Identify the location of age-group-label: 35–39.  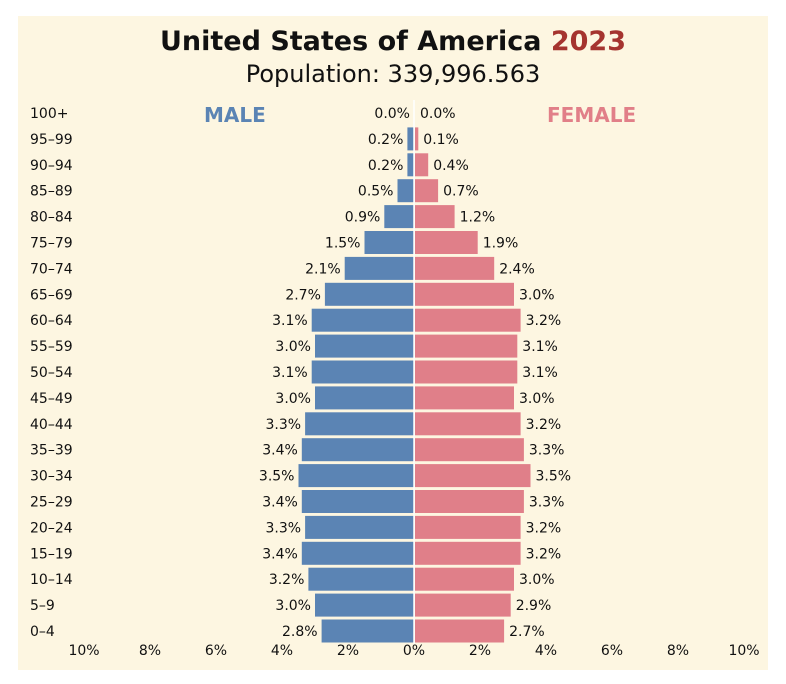
(51, 451).